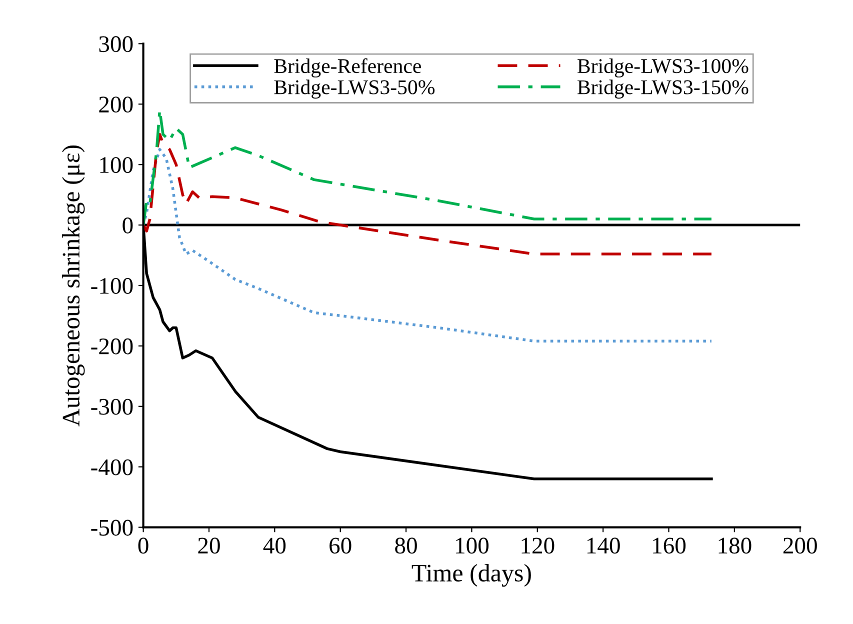  I want to click on y-tick-label: 100, so click(116, 165).